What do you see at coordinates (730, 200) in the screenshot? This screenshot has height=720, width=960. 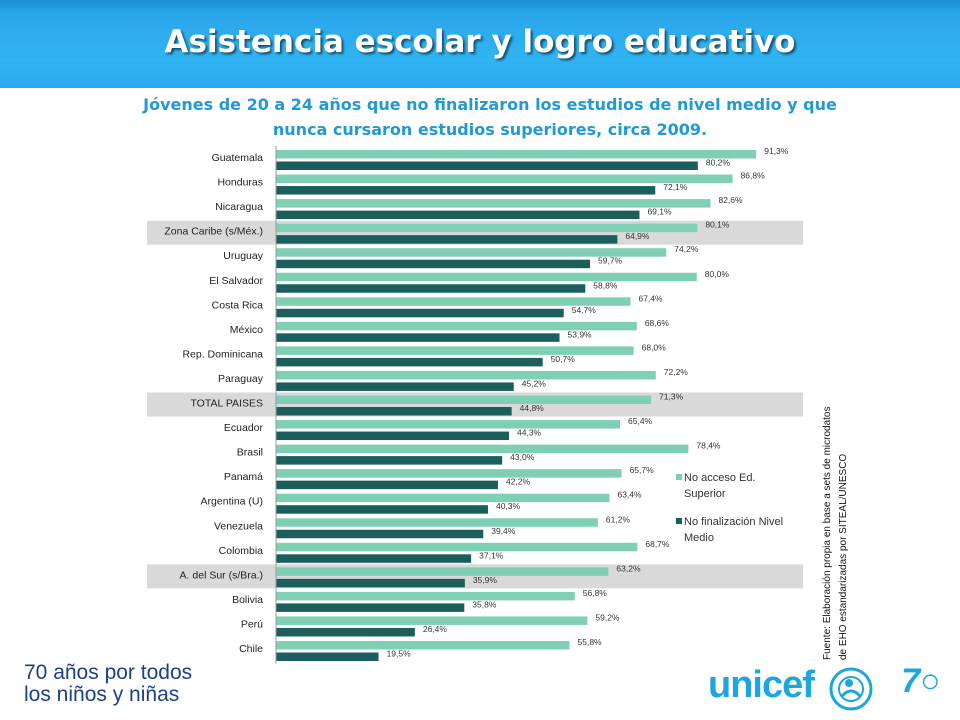 I see `data-label: 82,6%` at bounding box center [730, 200].